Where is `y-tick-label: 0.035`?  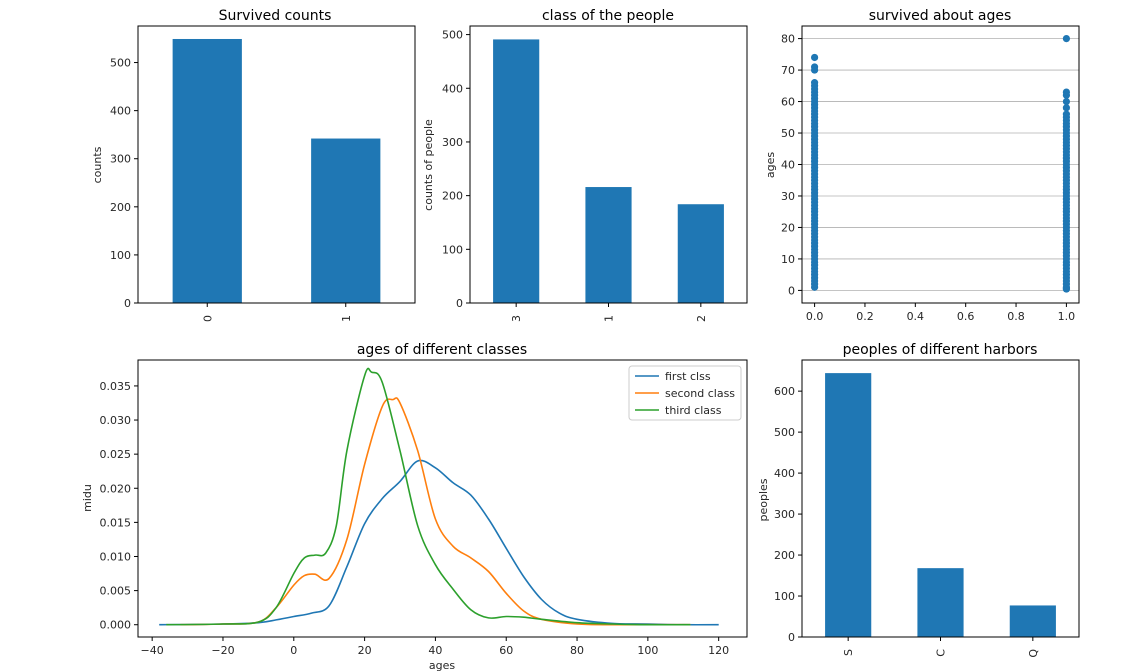 y-tick-label: 0.035 is located at coordinates (116, 386).